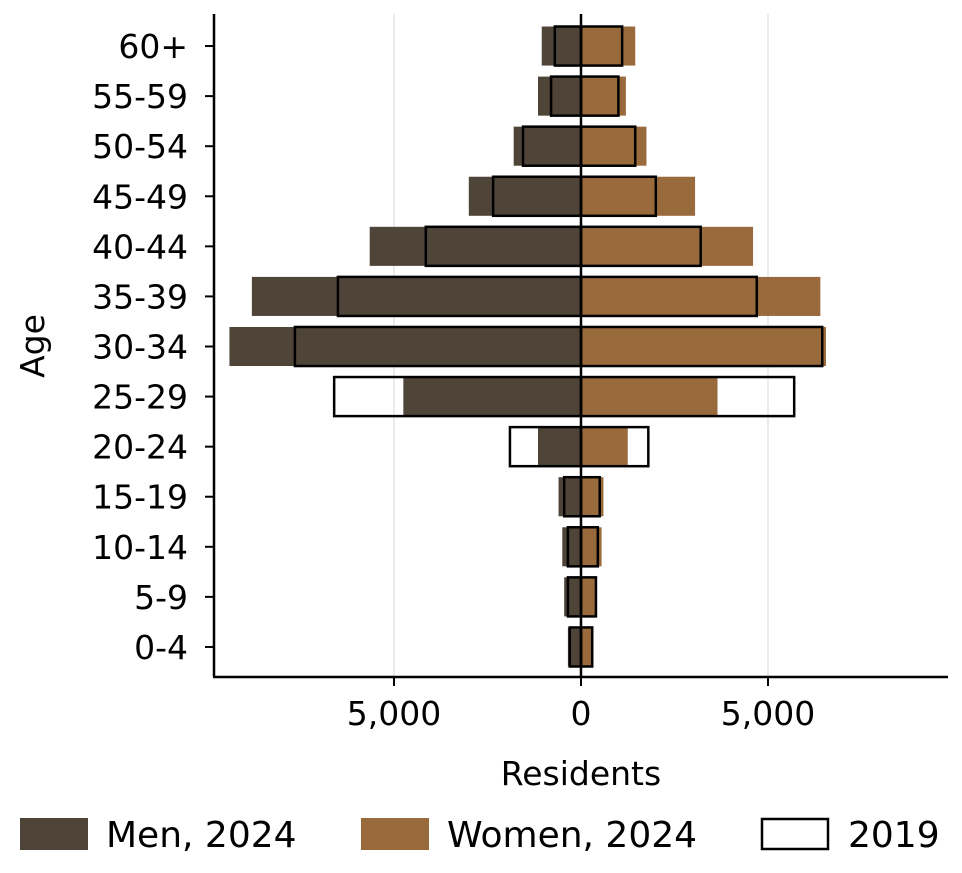  Describe the element at coordinates (32, 346) in the screenshot. I see `y-axis-title: Age` at that location.